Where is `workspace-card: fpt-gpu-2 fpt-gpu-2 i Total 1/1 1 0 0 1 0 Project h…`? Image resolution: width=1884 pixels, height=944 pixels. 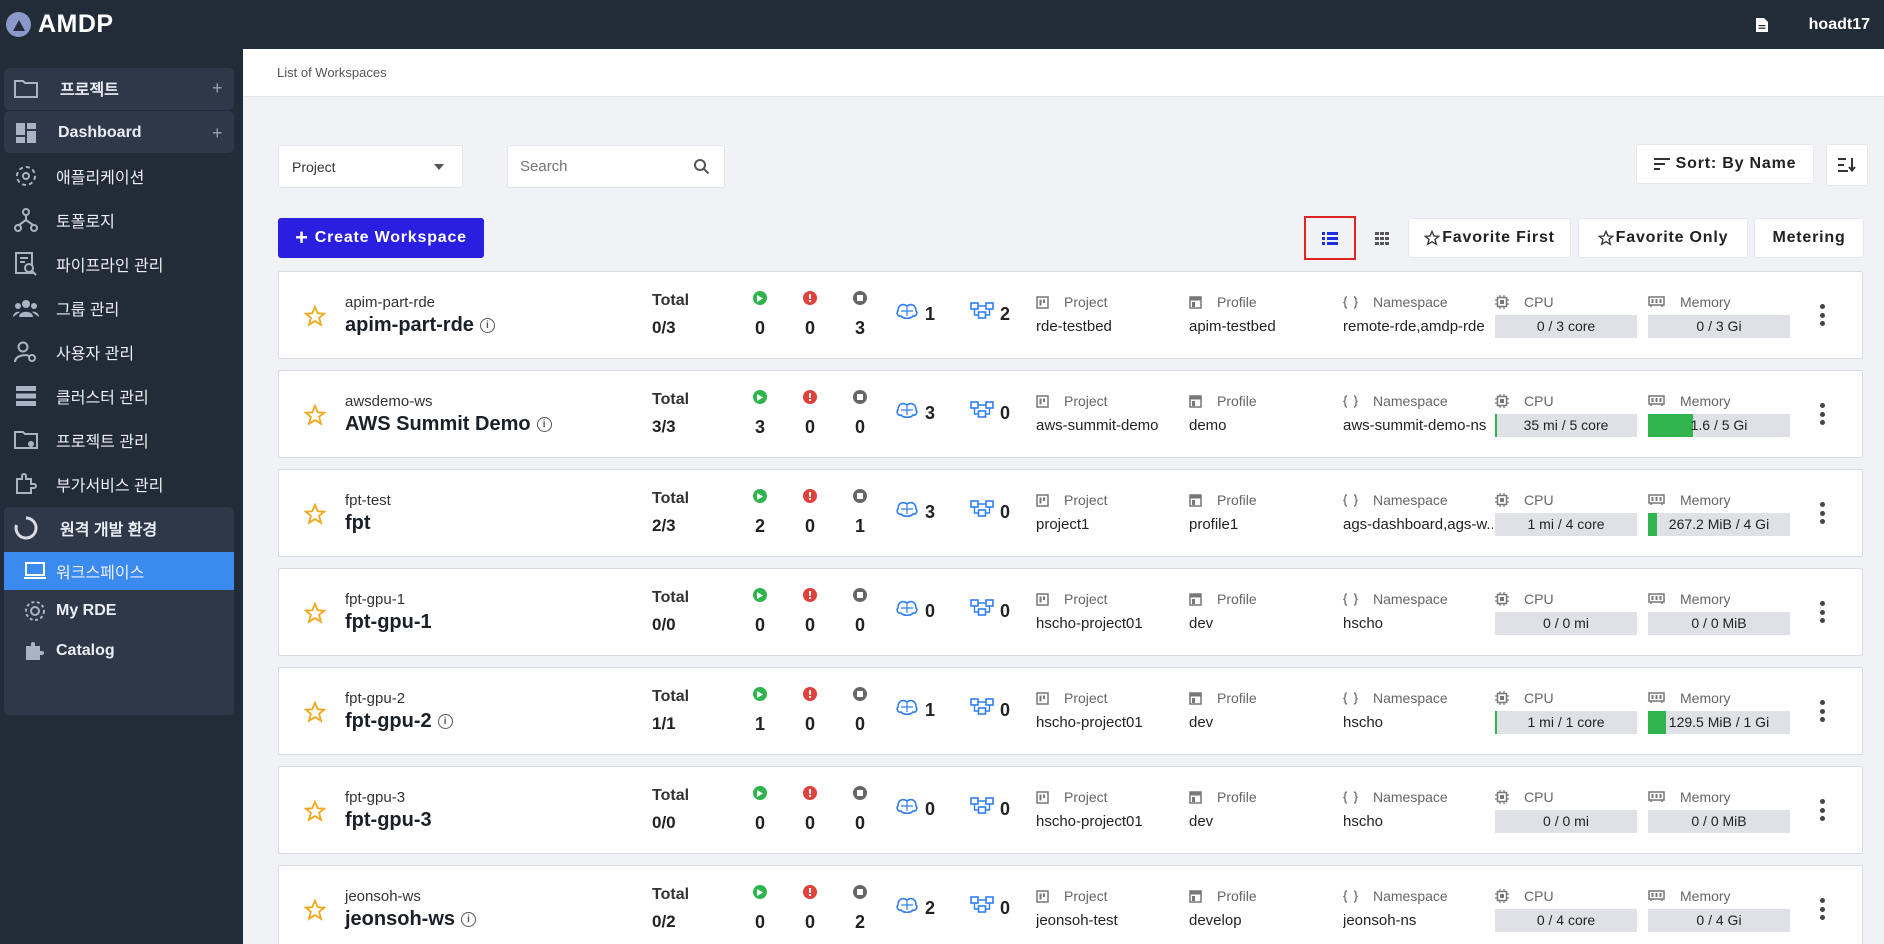 workspace-card: fpt-gpu-2 fpt-gpu-2 i Total 1/1 1 0 0 1 0 Project h… is located at coordinates (1070, 711).